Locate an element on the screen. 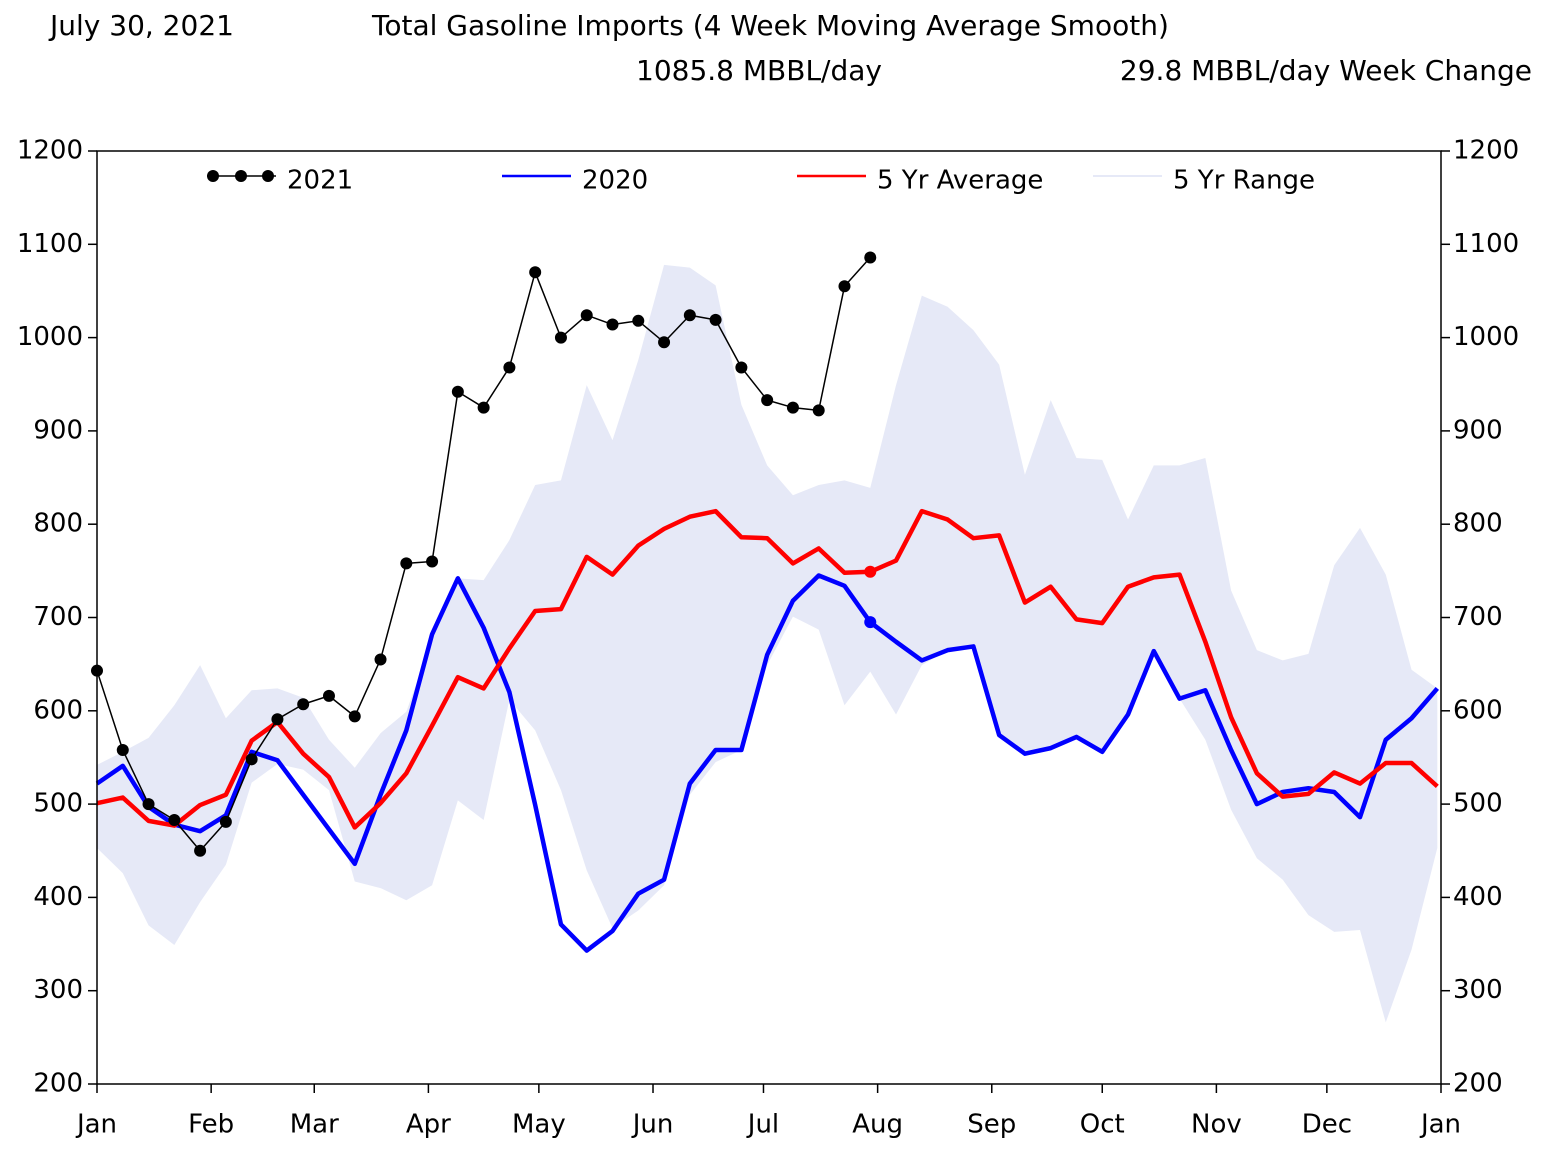 The height and width of the screenshot is (1150, 1562). x-tick-label: Feb is located at coordinates (211, 1125).